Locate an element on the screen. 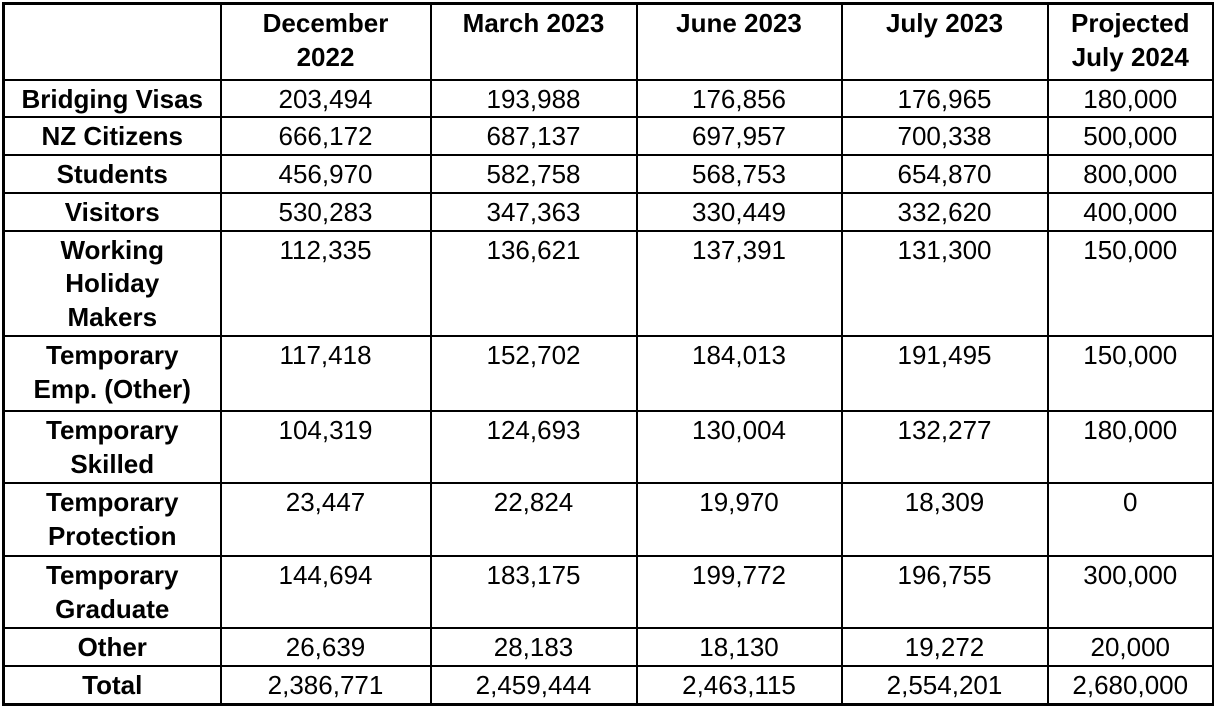 The height and width of the screenshot is (708, 1214). data-cell: 137,391 is located at coordinates (739, 283).